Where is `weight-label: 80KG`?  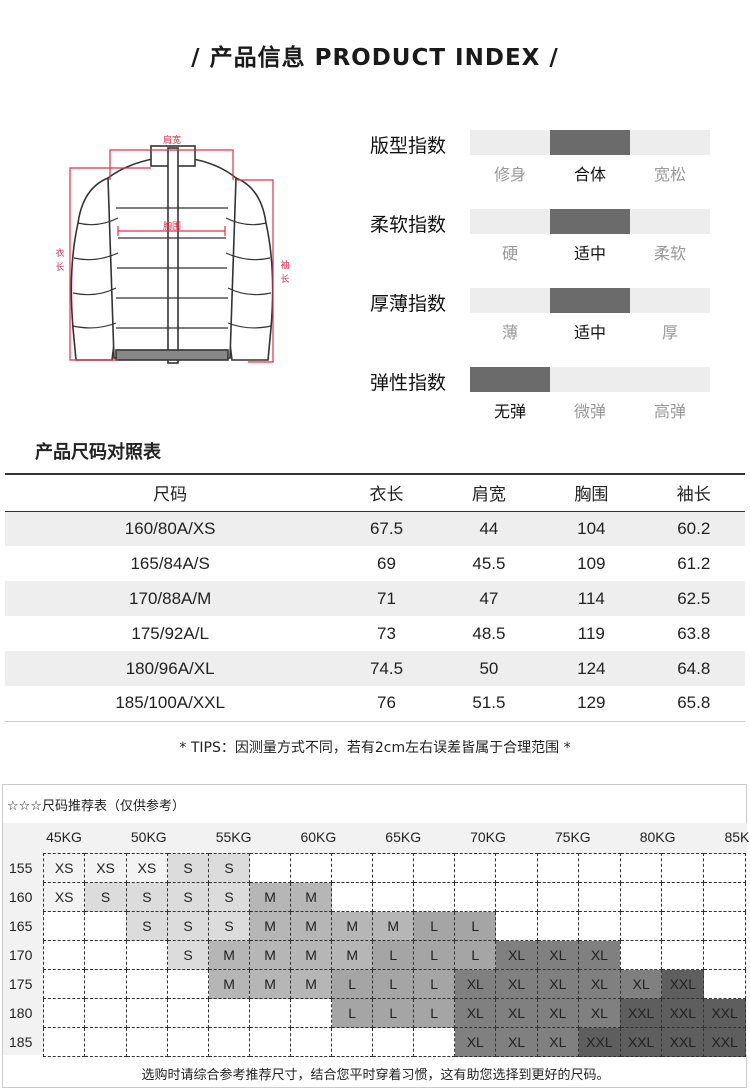
weight-label: 80KG is located at coordinates (657, 837).